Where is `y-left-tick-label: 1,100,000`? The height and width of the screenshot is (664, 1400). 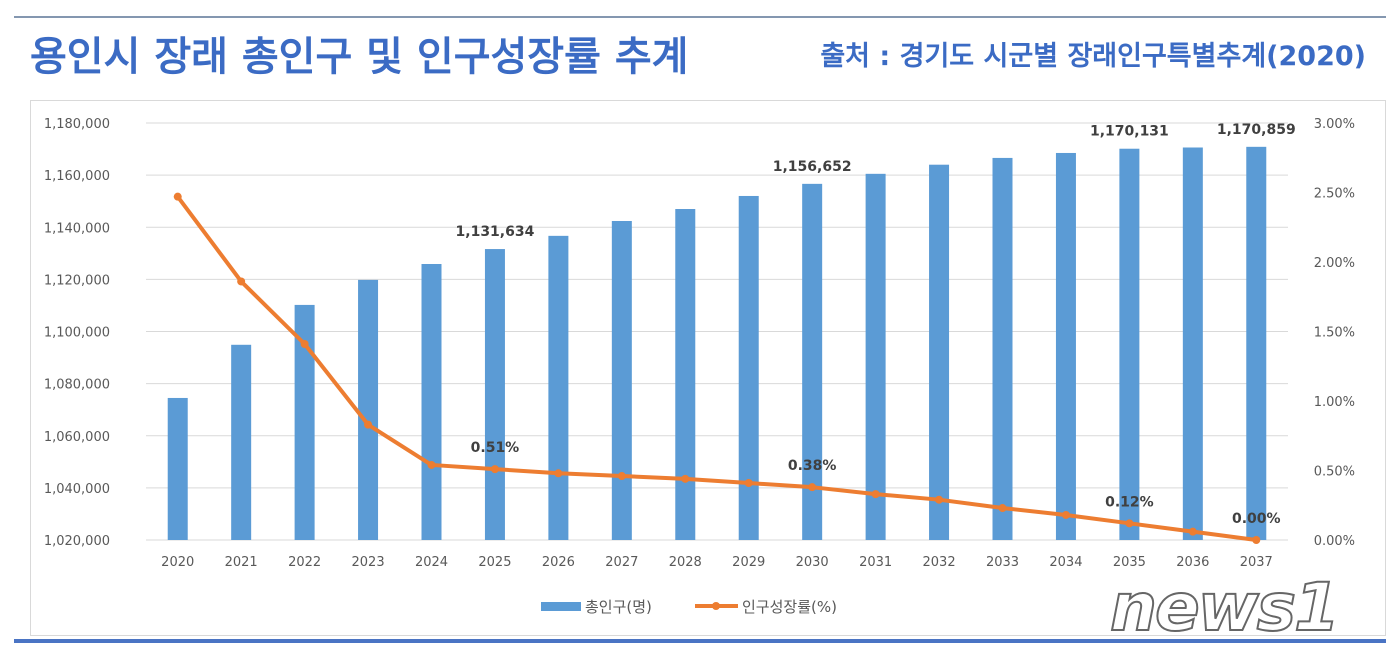 y-left-tick-label: 1,100,000 is located at coordinates (77, 333).